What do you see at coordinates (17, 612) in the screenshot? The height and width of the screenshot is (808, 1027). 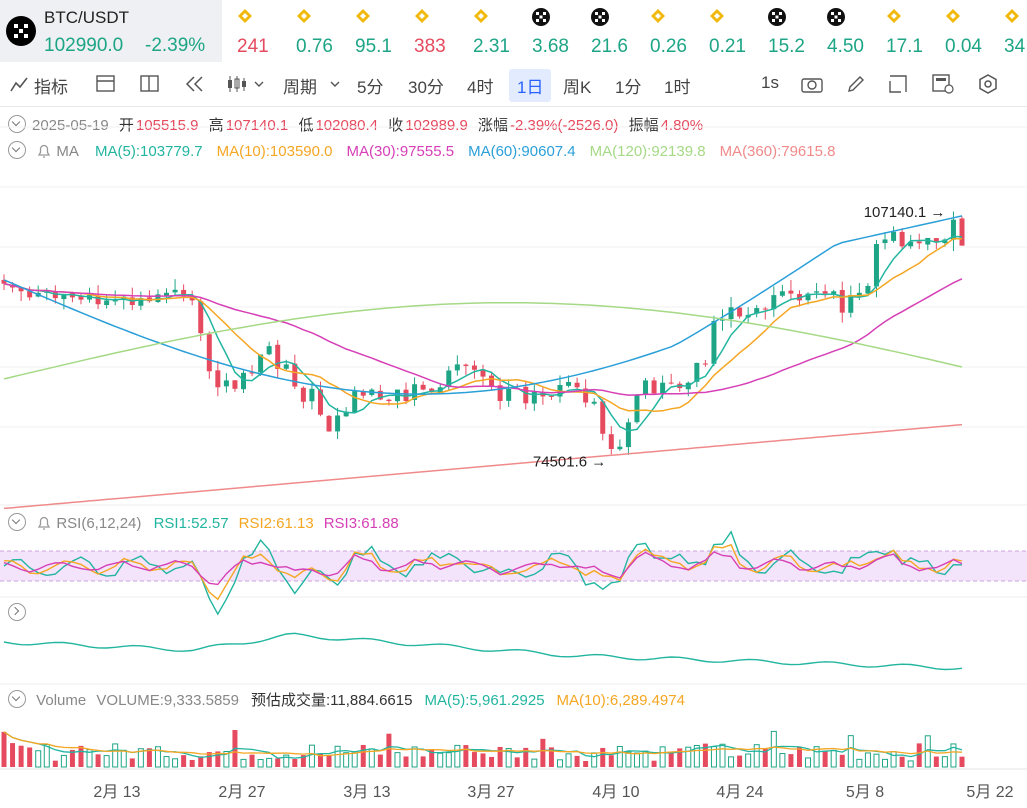 I see `expand-icon` at bounding box center [17, 612].